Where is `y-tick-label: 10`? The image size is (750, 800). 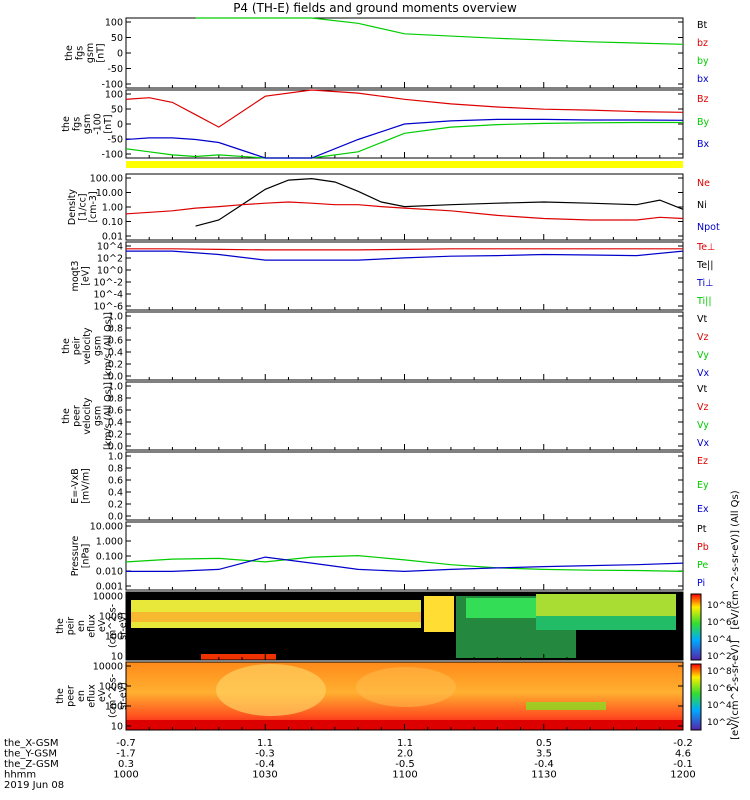 y-tick-label: 10 is located at coordinates (117, 657).